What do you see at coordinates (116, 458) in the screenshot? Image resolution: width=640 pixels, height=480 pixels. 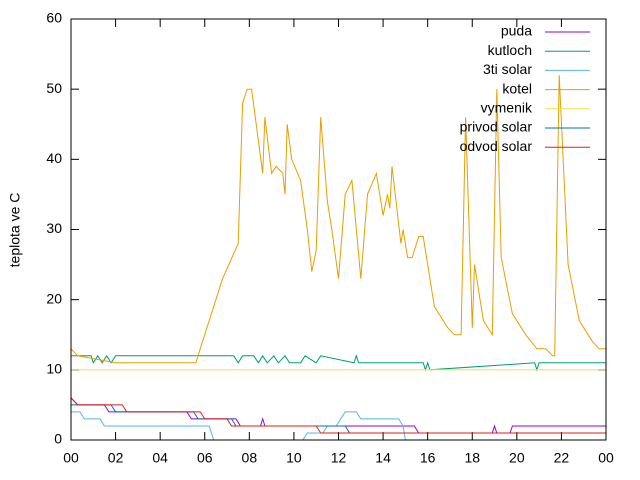 I see `x-tick-label: 02` at bounding box center [116, 458].